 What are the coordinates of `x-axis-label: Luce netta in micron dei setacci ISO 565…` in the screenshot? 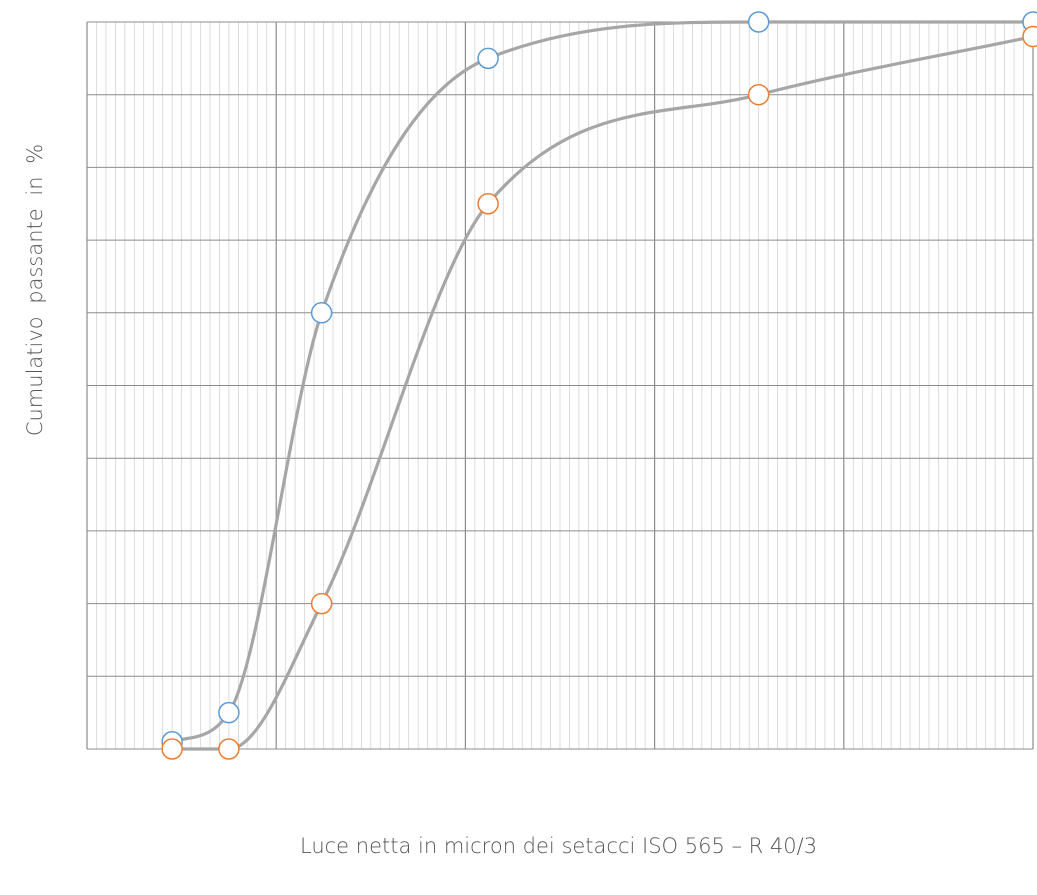 It's located at (559, 846).